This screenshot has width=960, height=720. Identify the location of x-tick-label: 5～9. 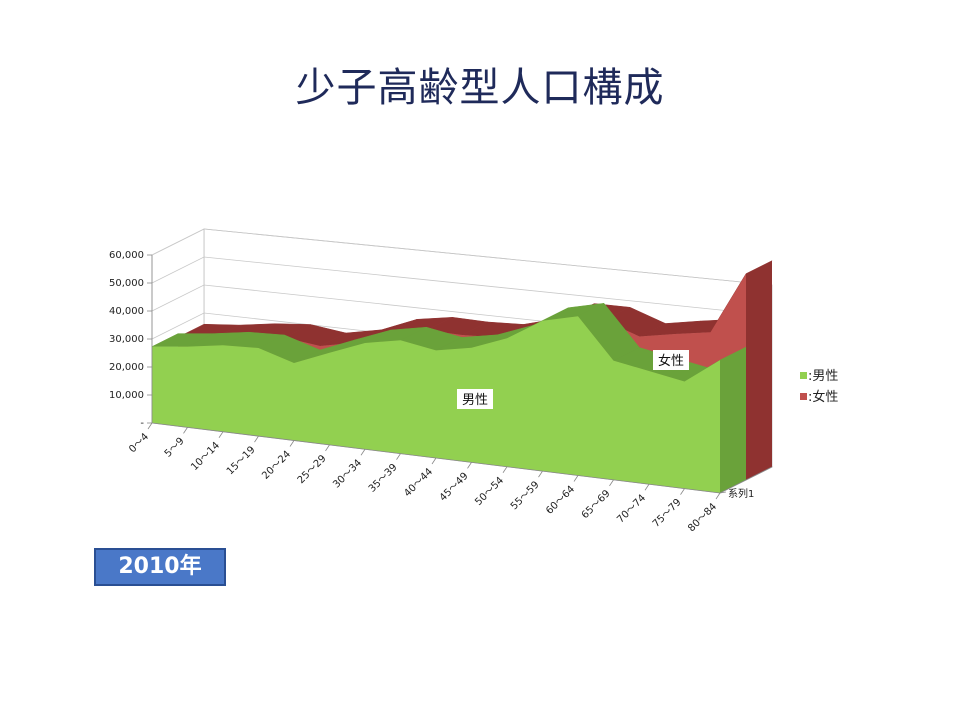
(175, 448).